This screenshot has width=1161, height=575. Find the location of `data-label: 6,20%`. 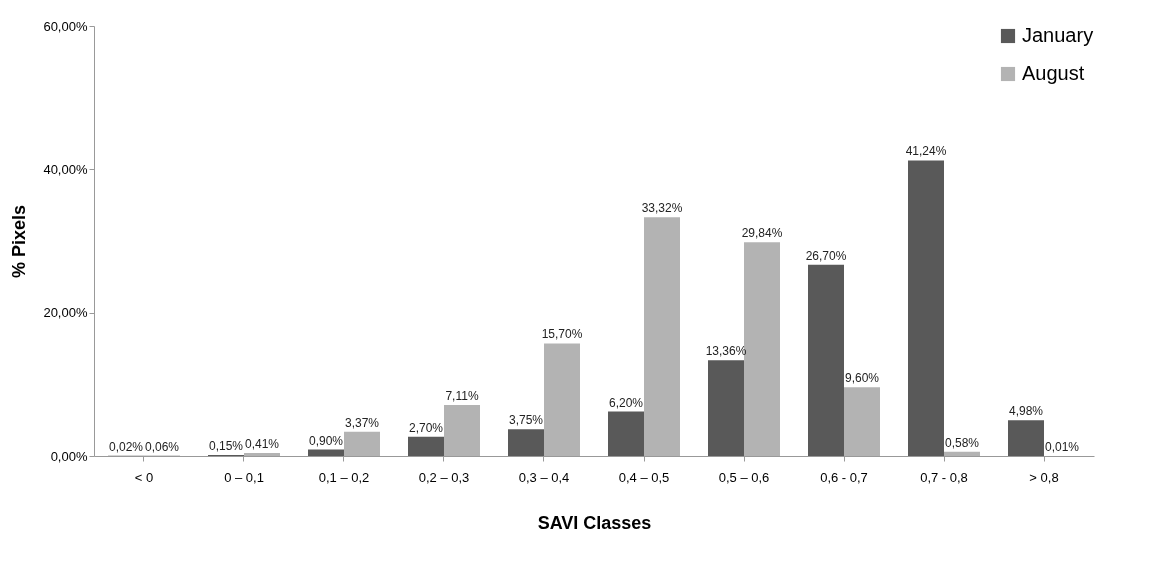

data-label: 6,20% is located at coordinates (626, 402).